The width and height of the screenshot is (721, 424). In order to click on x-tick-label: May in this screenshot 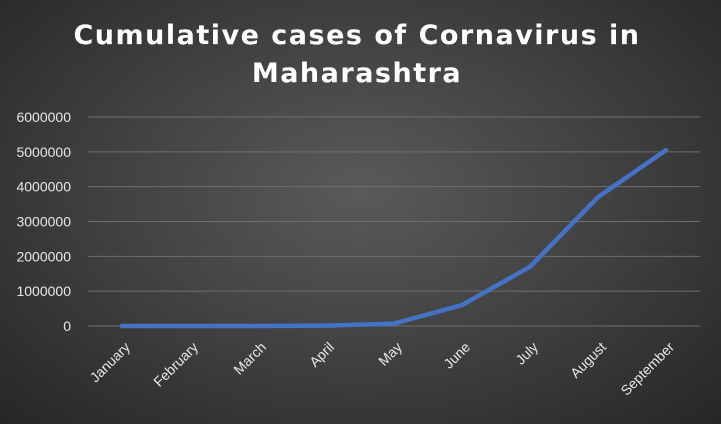, I will do `click(390, 354)`.